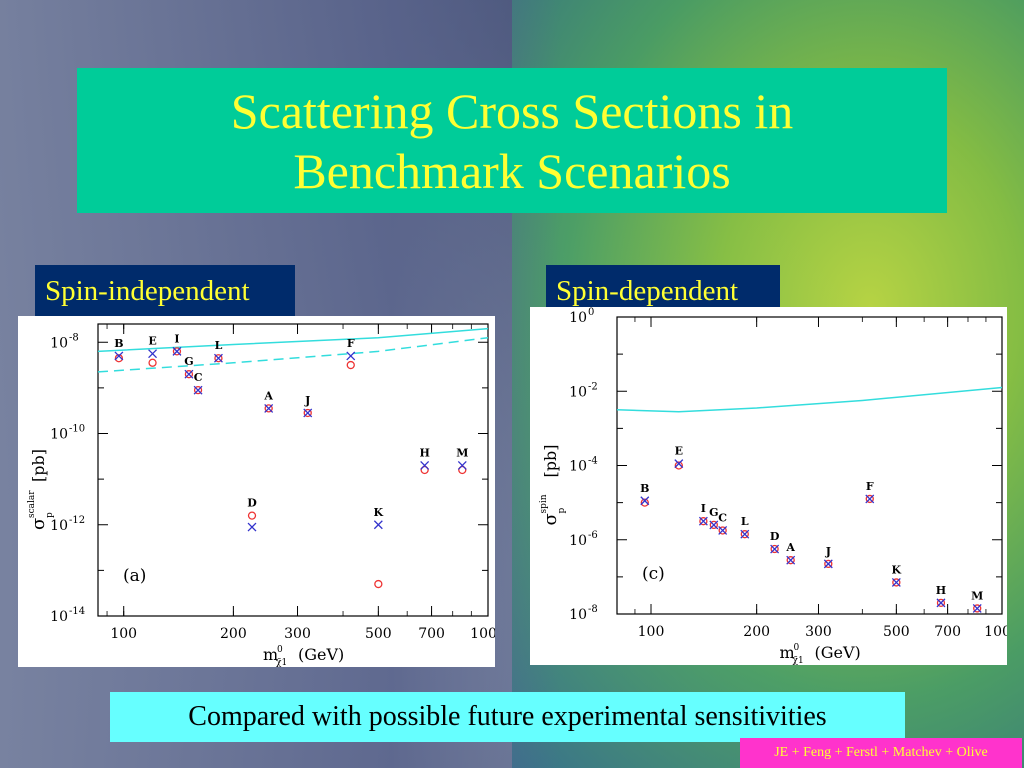  What do you see at coordinates (870, 486) in the screenshot?
I see `point-label: F` at bounding box center [870, 486].